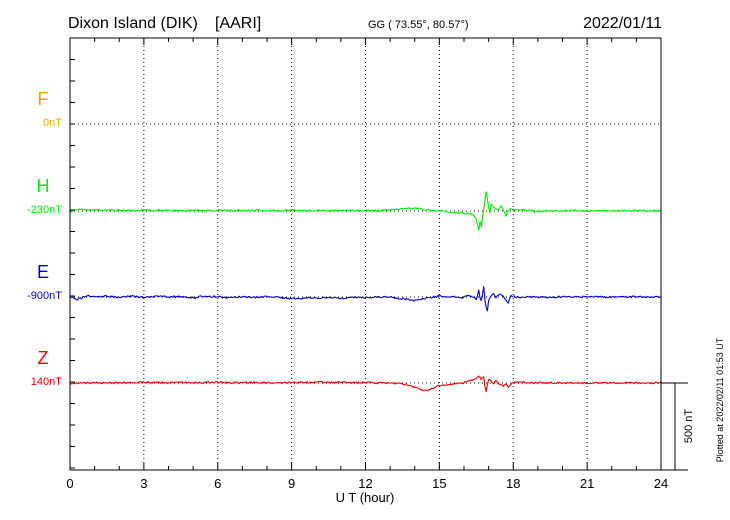  Describe the element at coordinates (587, 483) in the screenshot. I see `x-tick-label: 21` at that location.